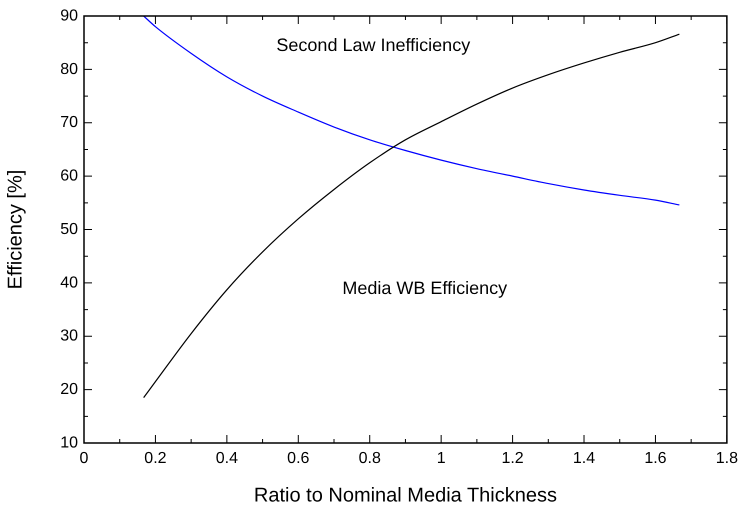 The width and height of the screenshot is (744, 512). Describe the element at coordinates (584, 459) in the screenshot. I see `x-tick-label: 1.4` at that location.